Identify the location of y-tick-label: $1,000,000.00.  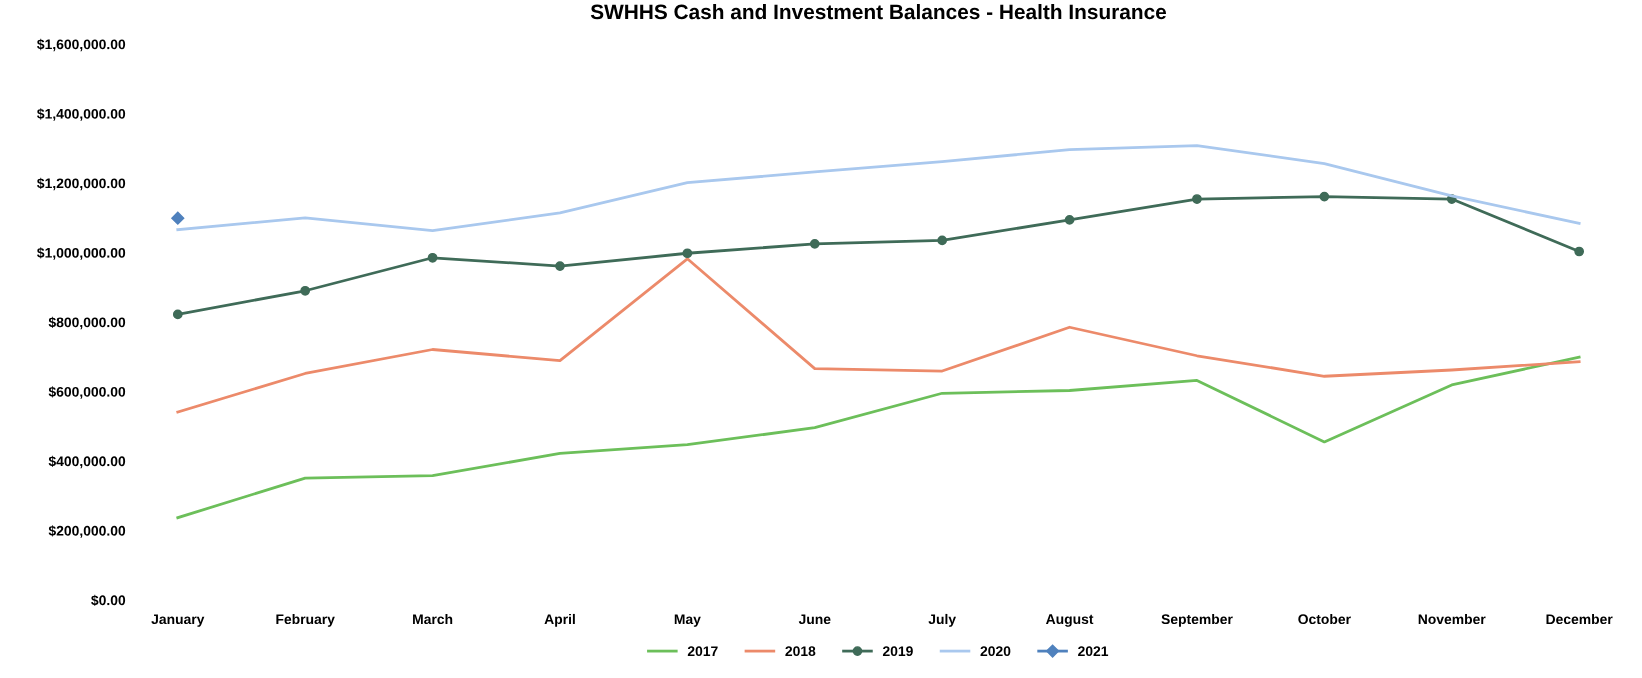
(81, 253).